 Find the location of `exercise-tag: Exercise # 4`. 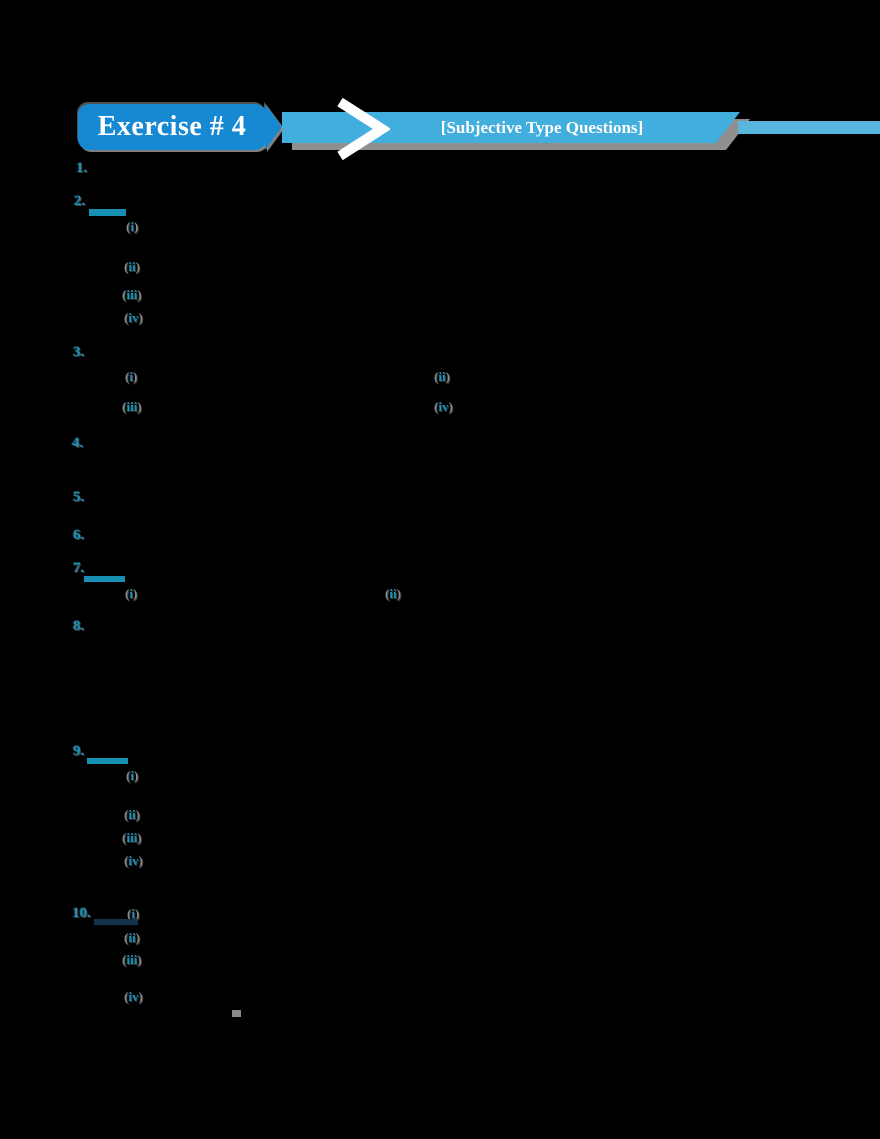

exercise-tag: Exercise # 4 is located at coordinates (172, 127).